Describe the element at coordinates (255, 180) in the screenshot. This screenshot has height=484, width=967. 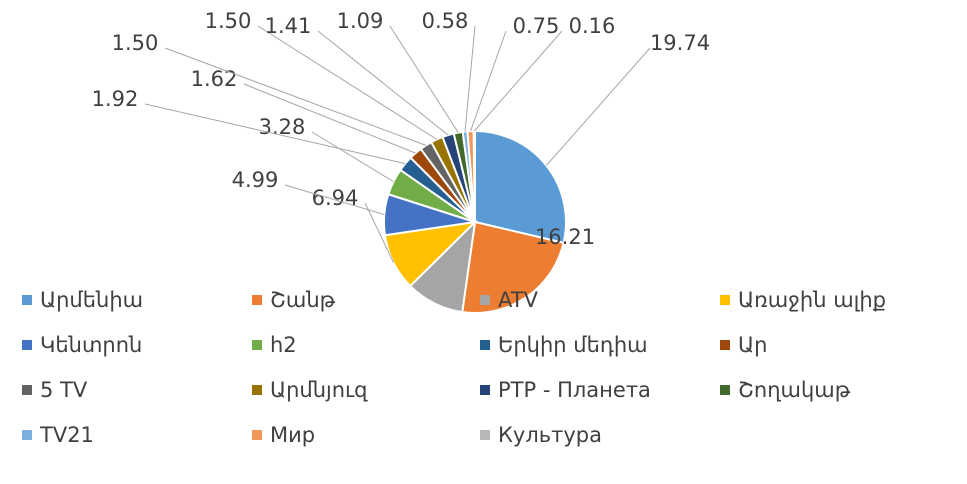
I see `data-label: 4.99` at that location.